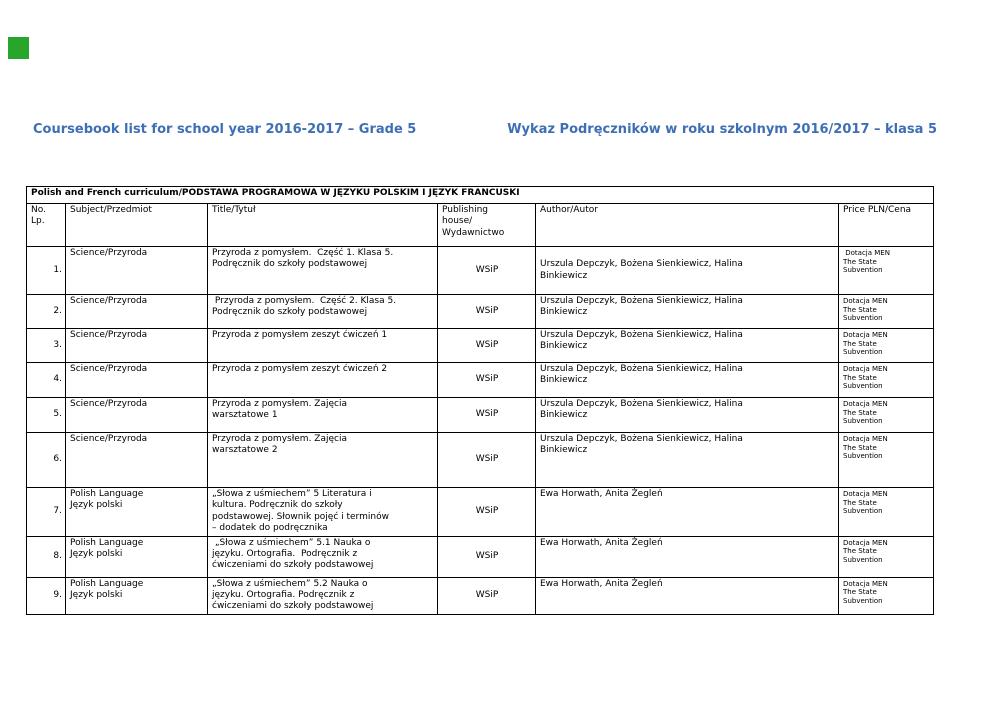  Describe the element at coordinates (46, 415) in the screenshot. I see `row-number: 5.` at that location.